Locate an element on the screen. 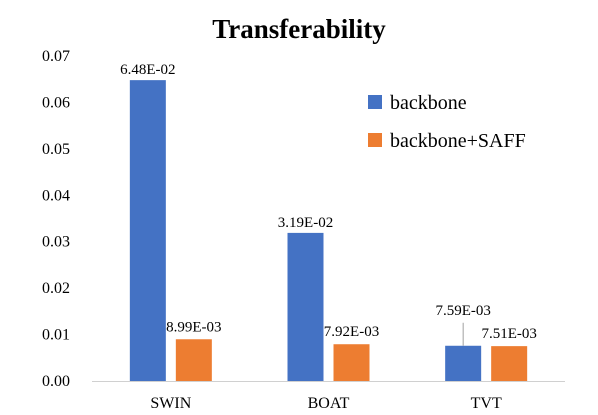  x-tick-label: TVT is located at coordinates (486, 403).